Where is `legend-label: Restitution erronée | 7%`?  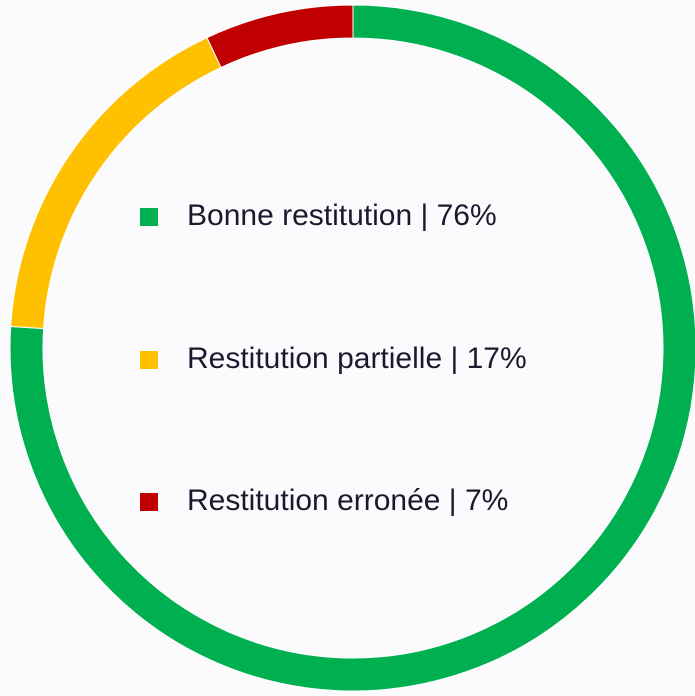 legend-label: Restitution erronée | 7% is located at coordinates (347, 500).